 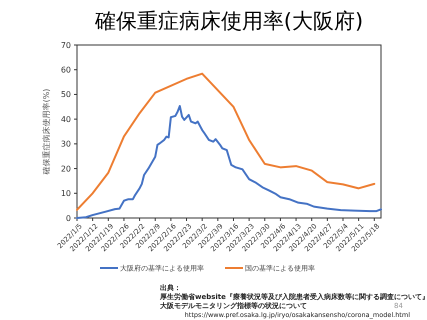 What do you see at coordinates (65, 95) in the screenshot?
I see `y-tick-label: 50` at bounding box center [65, 95].